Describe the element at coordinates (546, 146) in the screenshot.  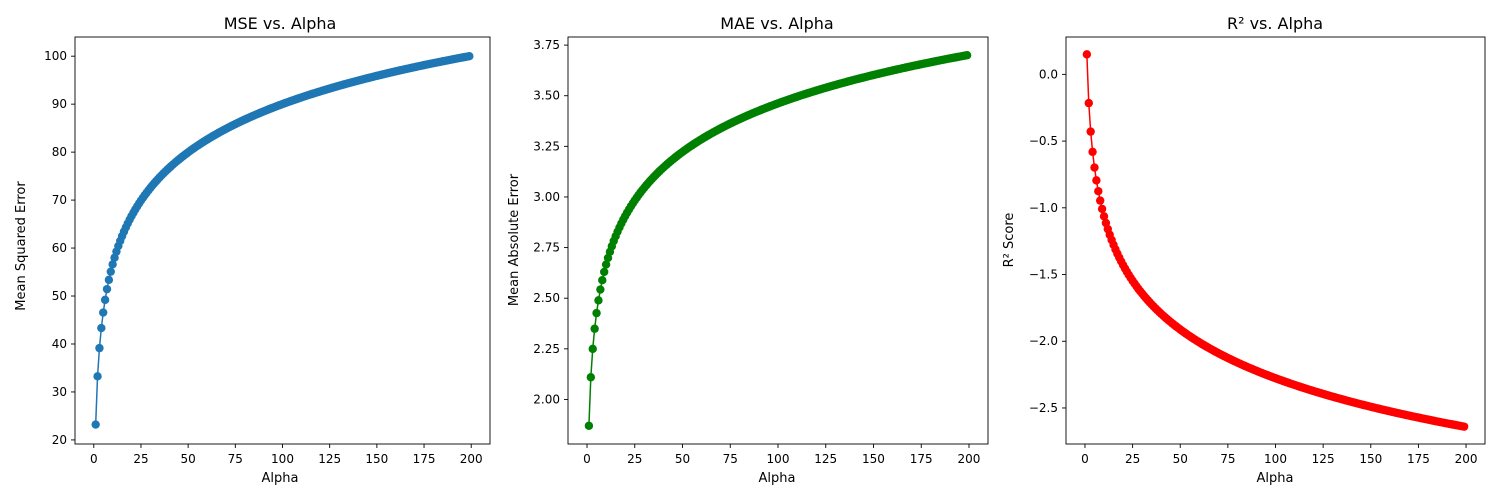
I see `y-tick-label: 3.25` at that location.